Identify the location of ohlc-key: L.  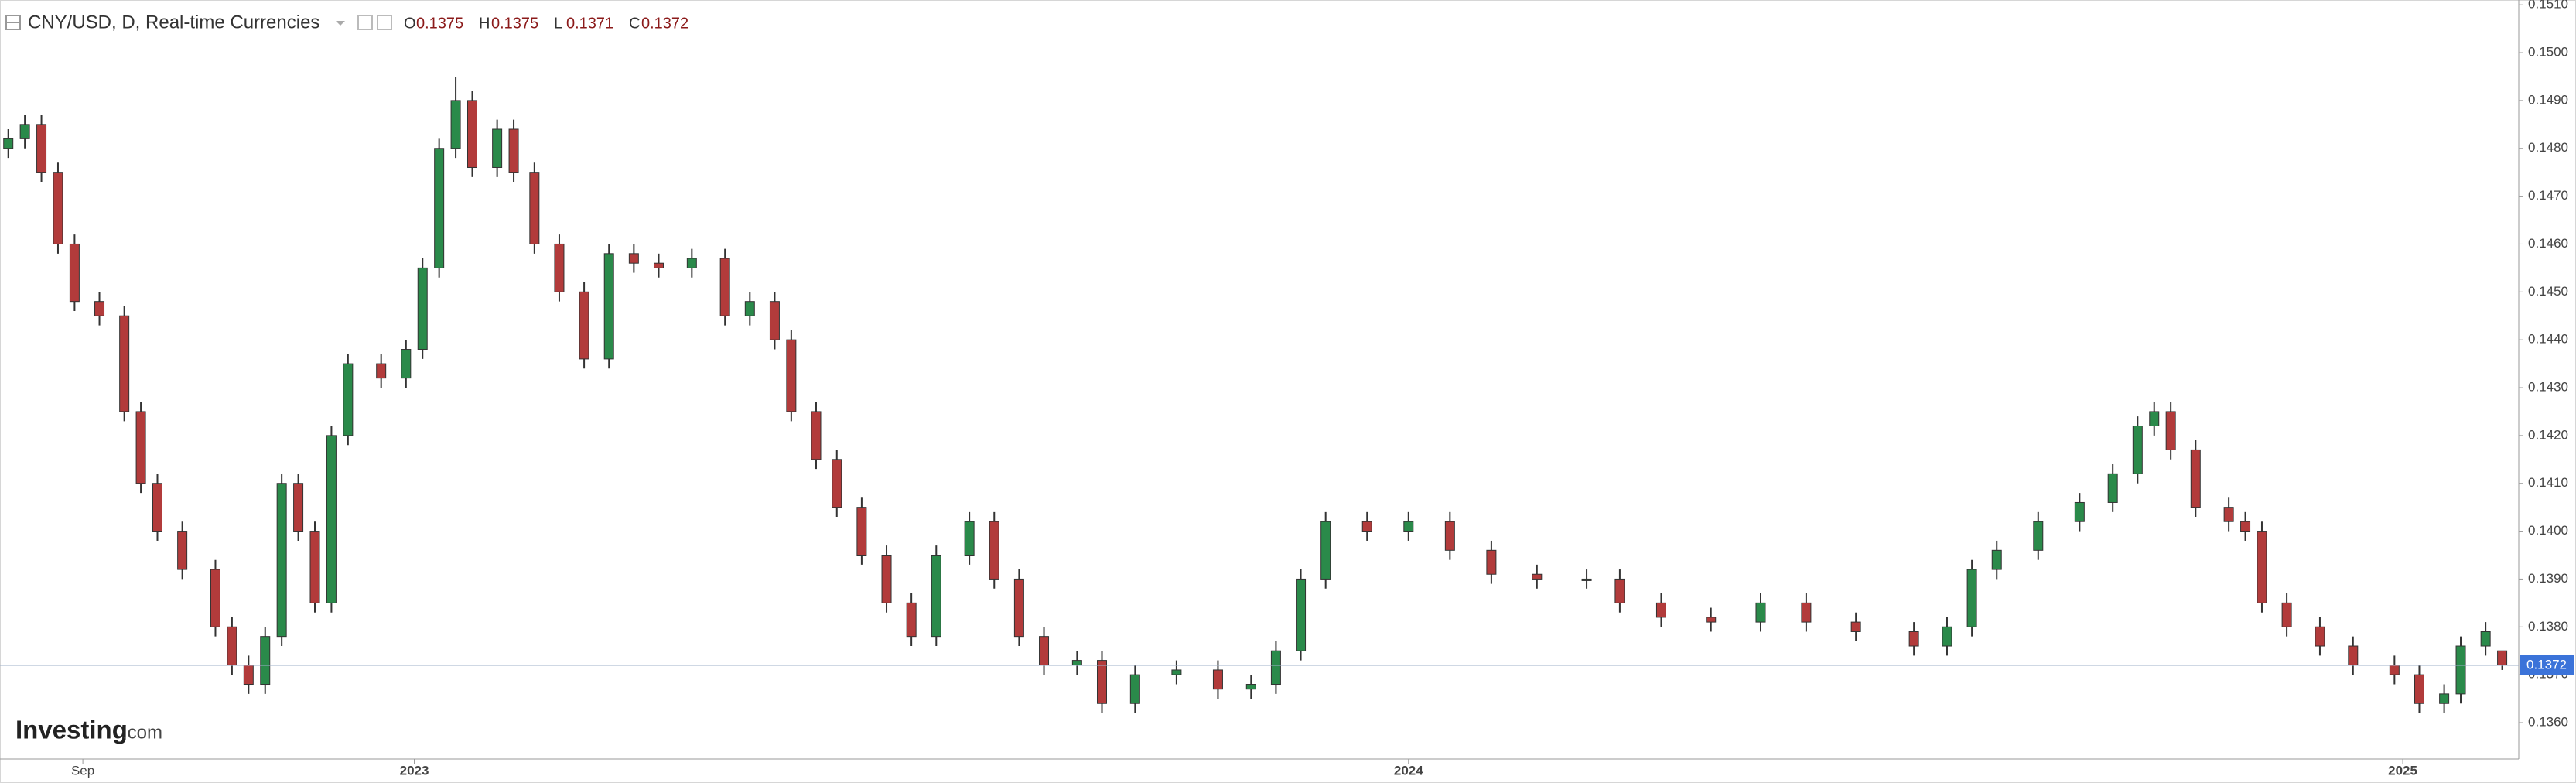
(558, 23).